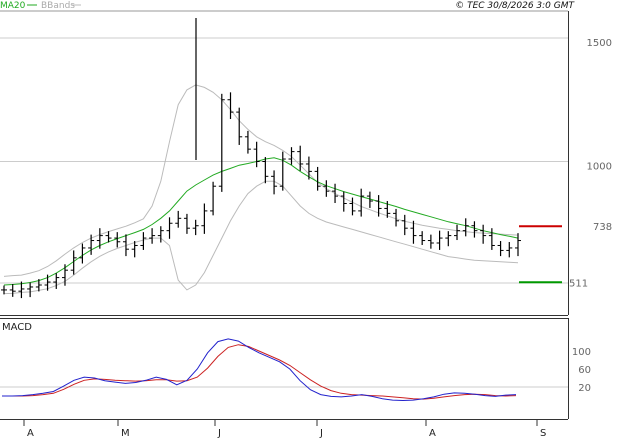  I want to click on y-tick-1500: 1500, so click(599, 43).